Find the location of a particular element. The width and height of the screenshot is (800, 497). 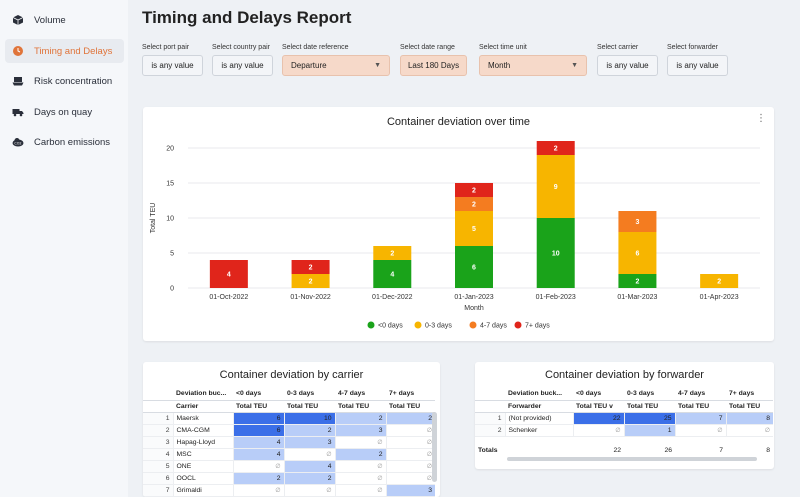

filter-country-pair: Select country pair is any value is located at coordinates (242, 60).